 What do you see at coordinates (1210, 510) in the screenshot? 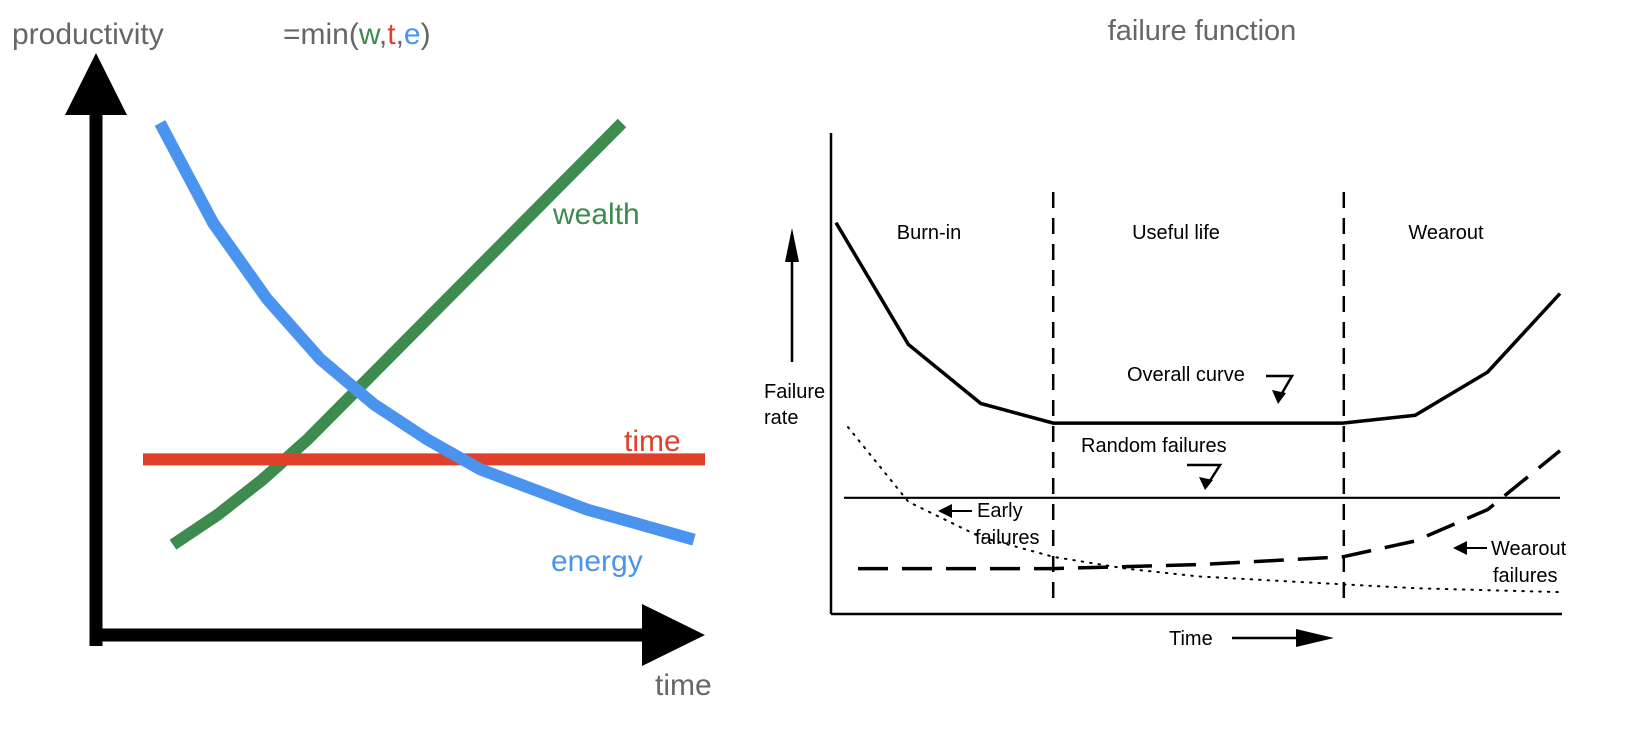
I see `series-line-wearout-failures` at bounding box center [1210, 510].